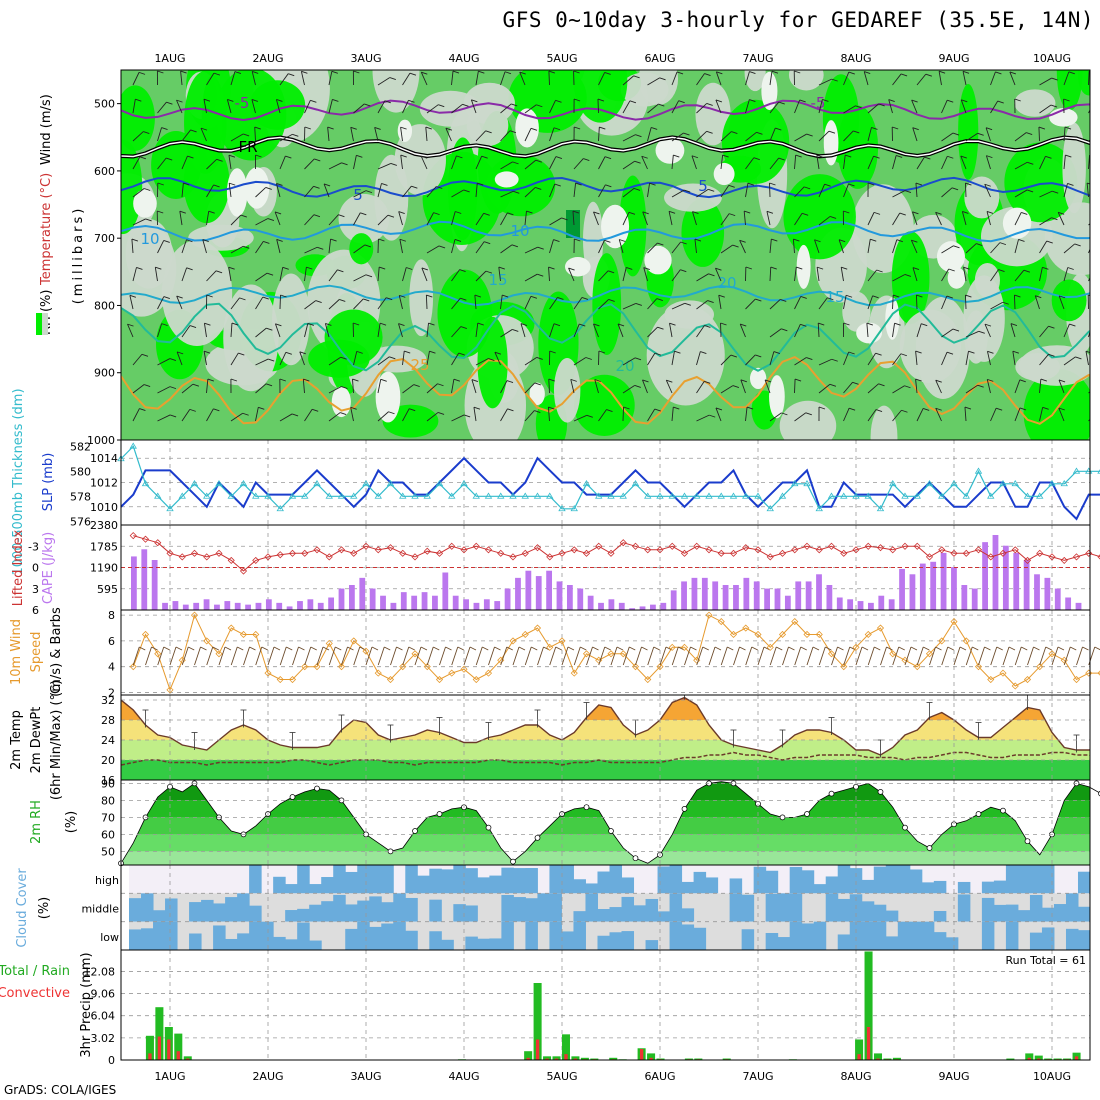 The image size is (1100, 1100). What do you see at coordinates (605, 710) in the screenshot?
I see `temp-band` at bounding box center [605, 710].